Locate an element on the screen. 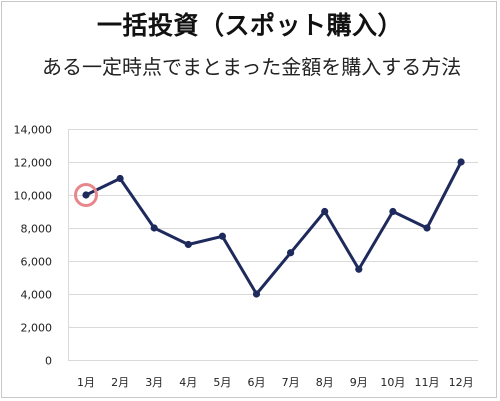  x-tick-label: 8月 is located at coordinates (325, 382).